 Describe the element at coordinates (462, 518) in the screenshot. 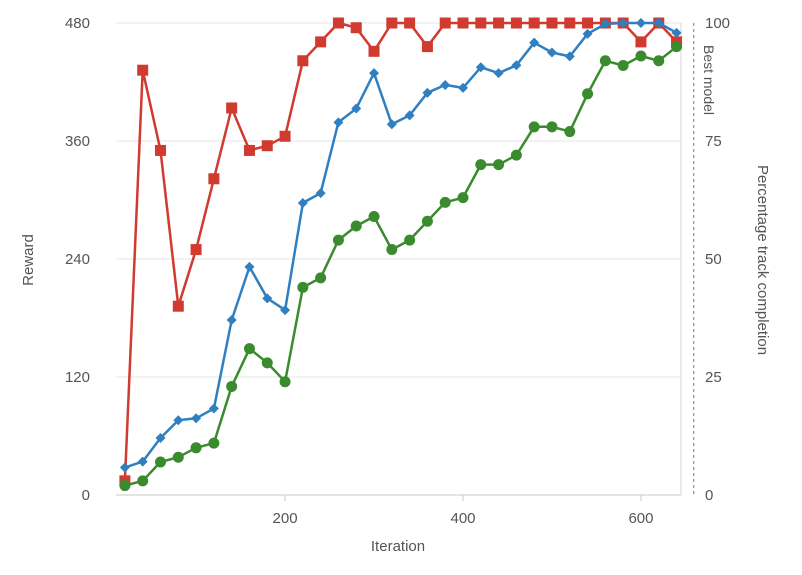

I see `x-tick-label: 400` at that location.